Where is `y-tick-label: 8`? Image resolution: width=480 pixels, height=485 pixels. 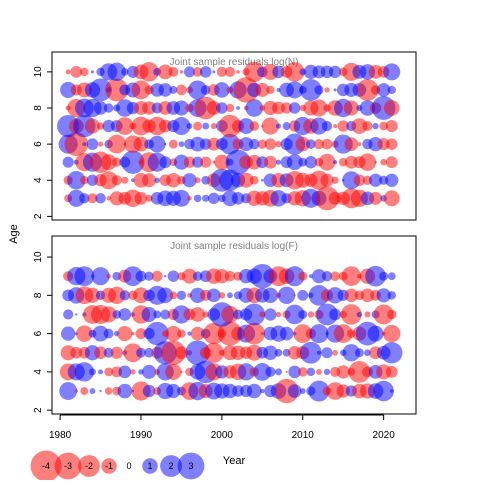
y-tick-label: 8 is located at coordinates (38, 295).